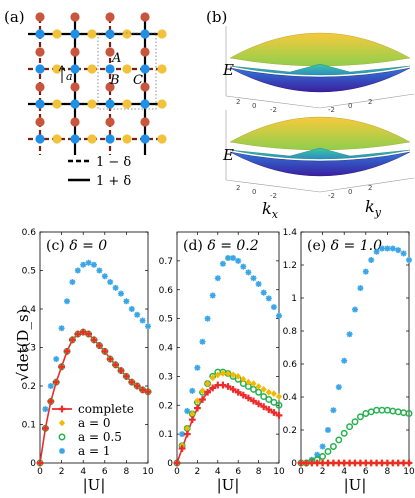 The width and height of the screenshot is (415, 498). I want to click on bond-arrow-head, so click(62, 68).